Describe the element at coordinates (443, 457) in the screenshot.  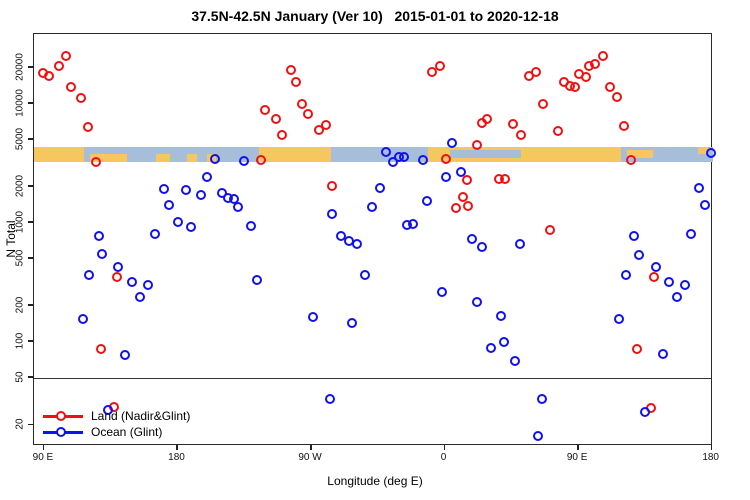
I see `x-axis-tick-label: 0` at that location.